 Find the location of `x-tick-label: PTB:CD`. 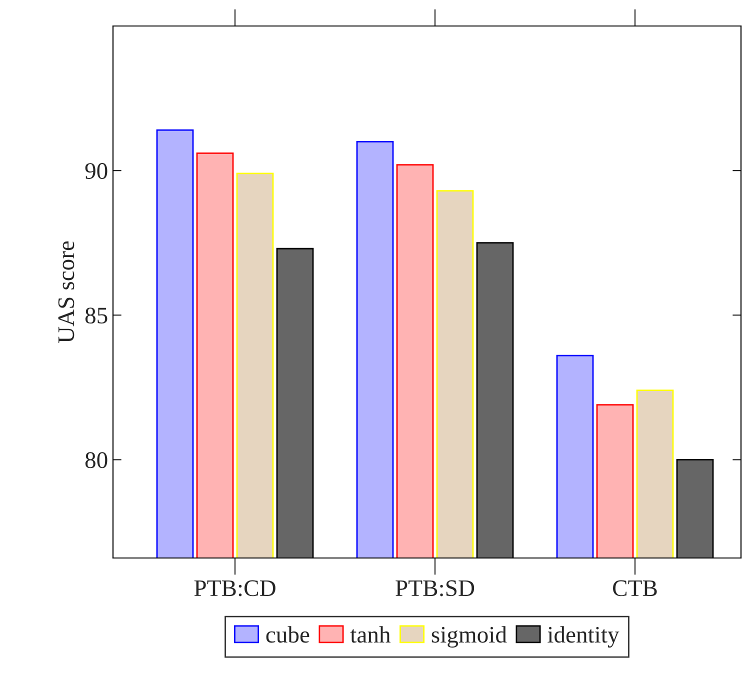

x-tick-label: PTB:CD is located at coordinates (235, 588).